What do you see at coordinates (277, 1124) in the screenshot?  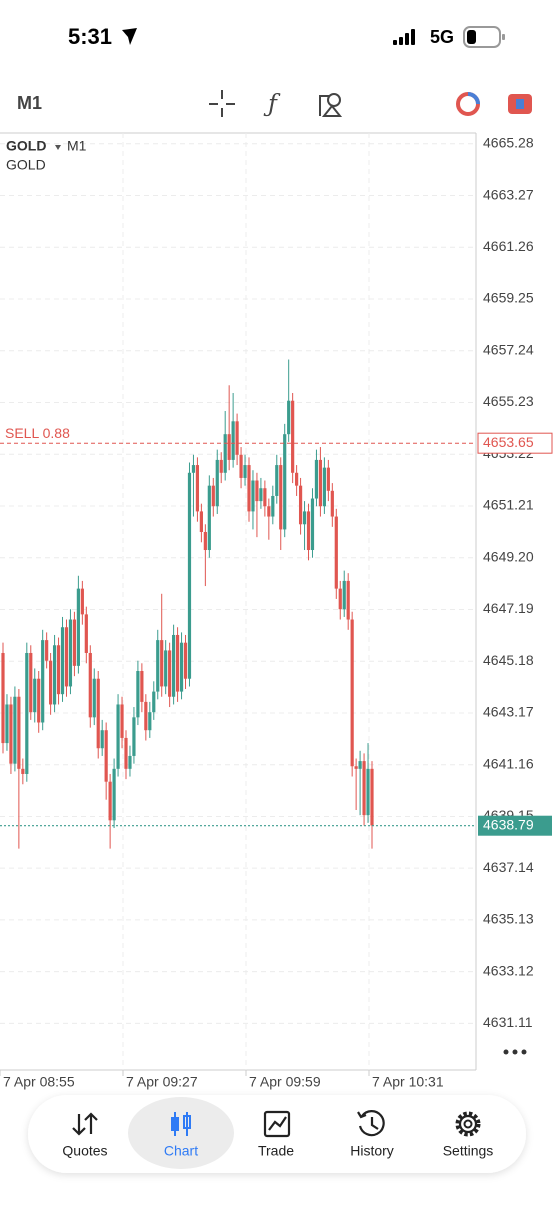 I see `trade-icon` at bounding box center [277, 1124].